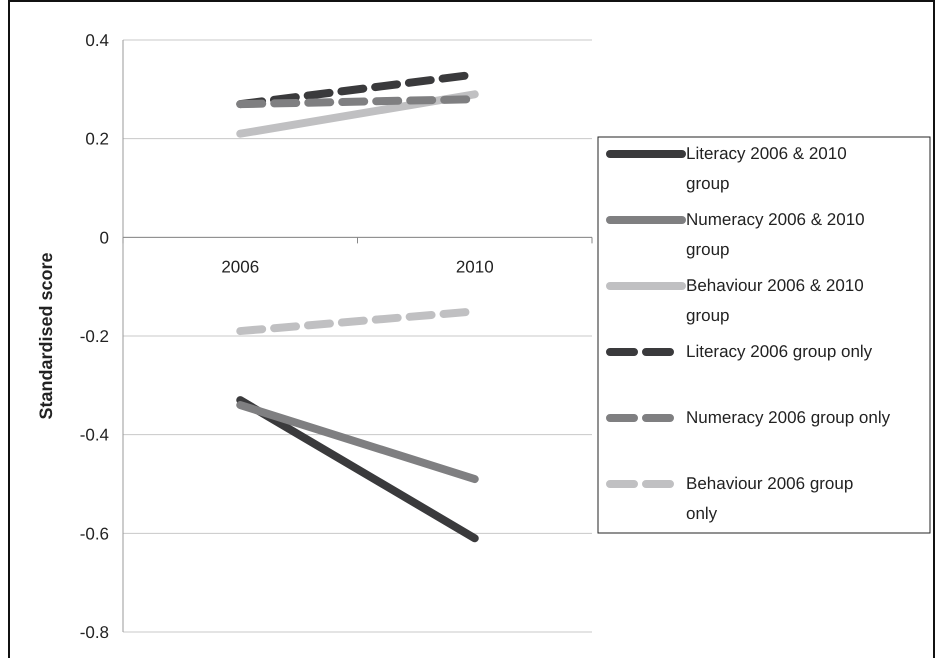 This screenshot has width=935, height=658. What do you see at coordinates (97, 40) in the screenshot?
I see `y-tick-label: 0.4` at bounding box center [97, 40].